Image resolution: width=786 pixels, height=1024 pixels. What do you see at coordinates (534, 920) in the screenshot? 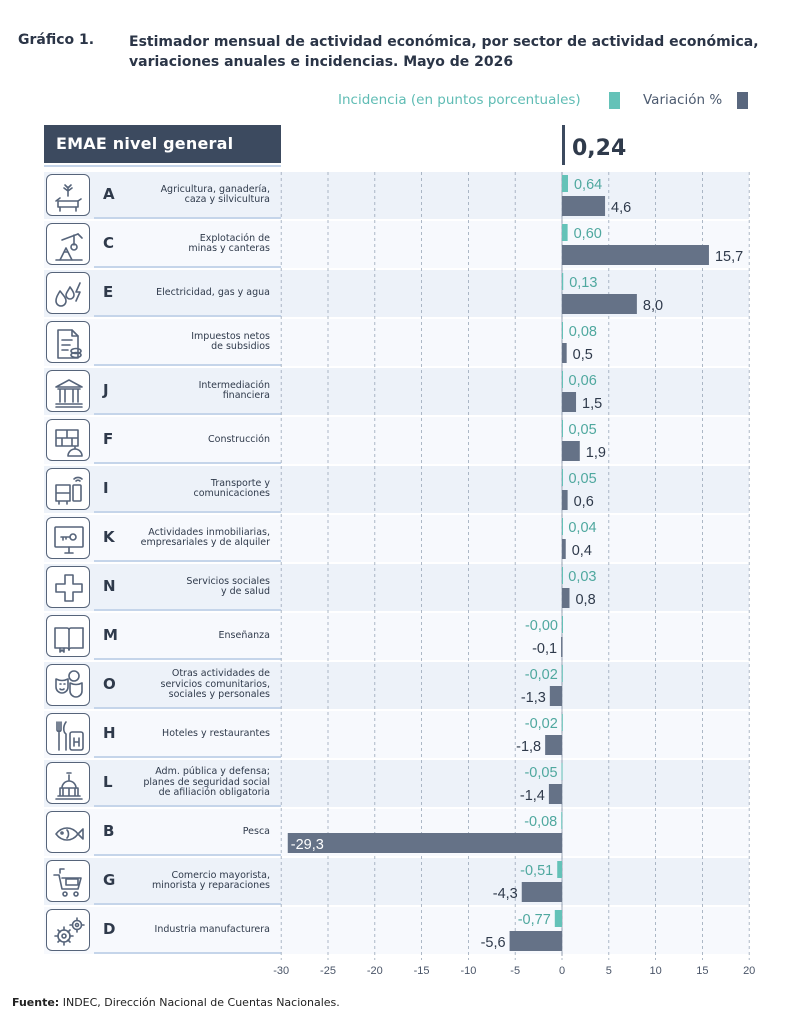
I see `incidence-label: -0,77` at bounding box center [534, 920].